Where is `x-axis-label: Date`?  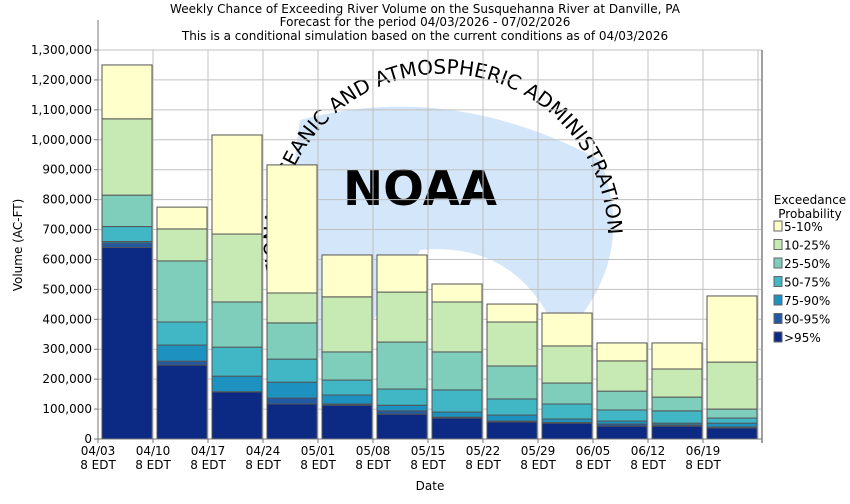
x-axis-label: Date is located at coordinates (430, 486).